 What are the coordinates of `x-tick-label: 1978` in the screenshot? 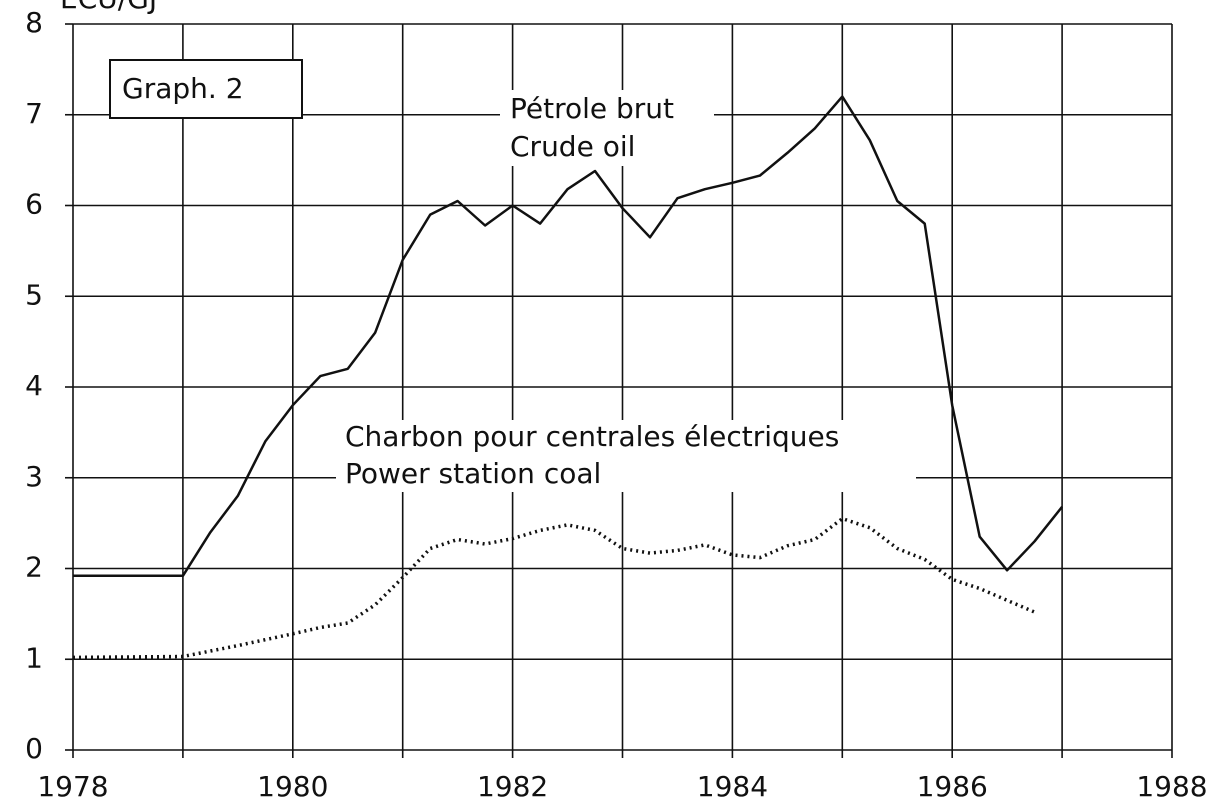 It's located at (72, 786).